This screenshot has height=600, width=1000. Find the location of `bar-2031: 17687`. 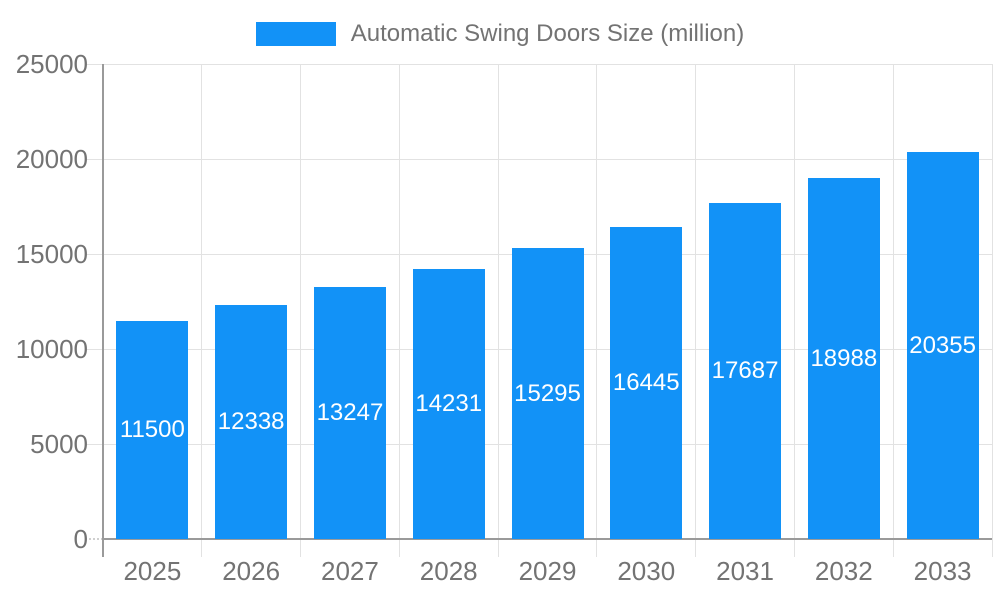

bar-2031: 17687 is located at coordinates (745, 370).